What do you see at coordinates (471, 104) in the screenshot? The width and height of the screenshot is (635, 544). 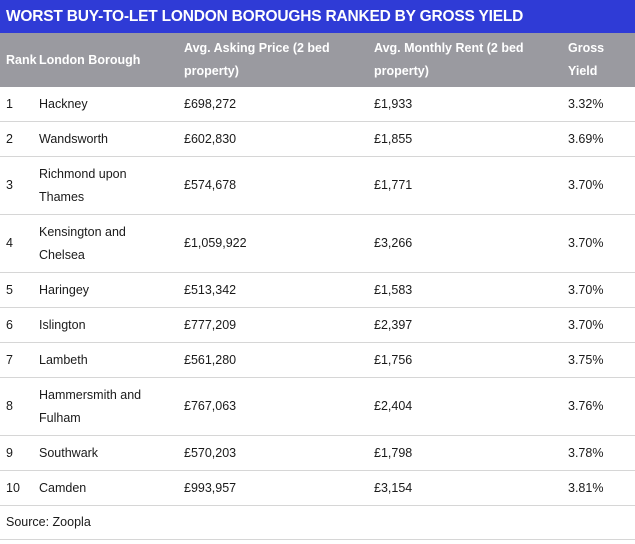 I see `rent-cell: £1,933` at bounding box center [471, 104].